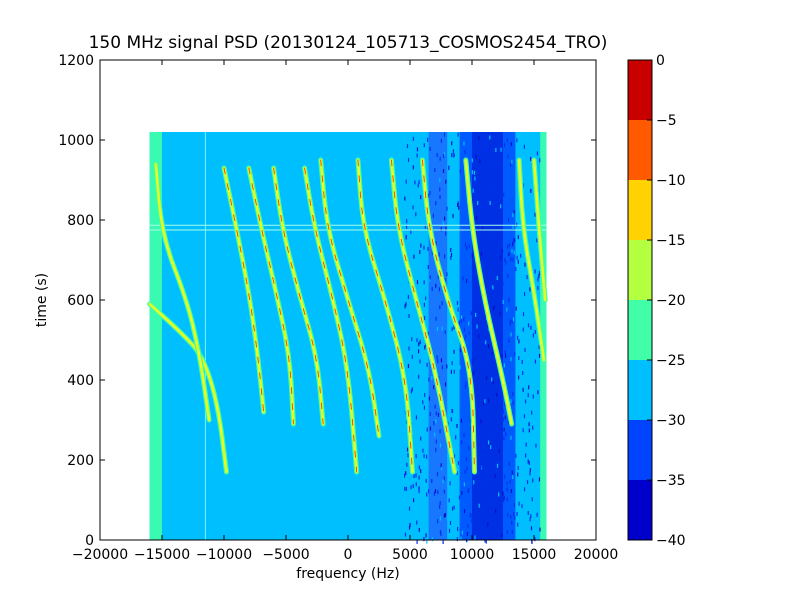  I want to click on colorbar-tick-label: 0, so click(660, 61).